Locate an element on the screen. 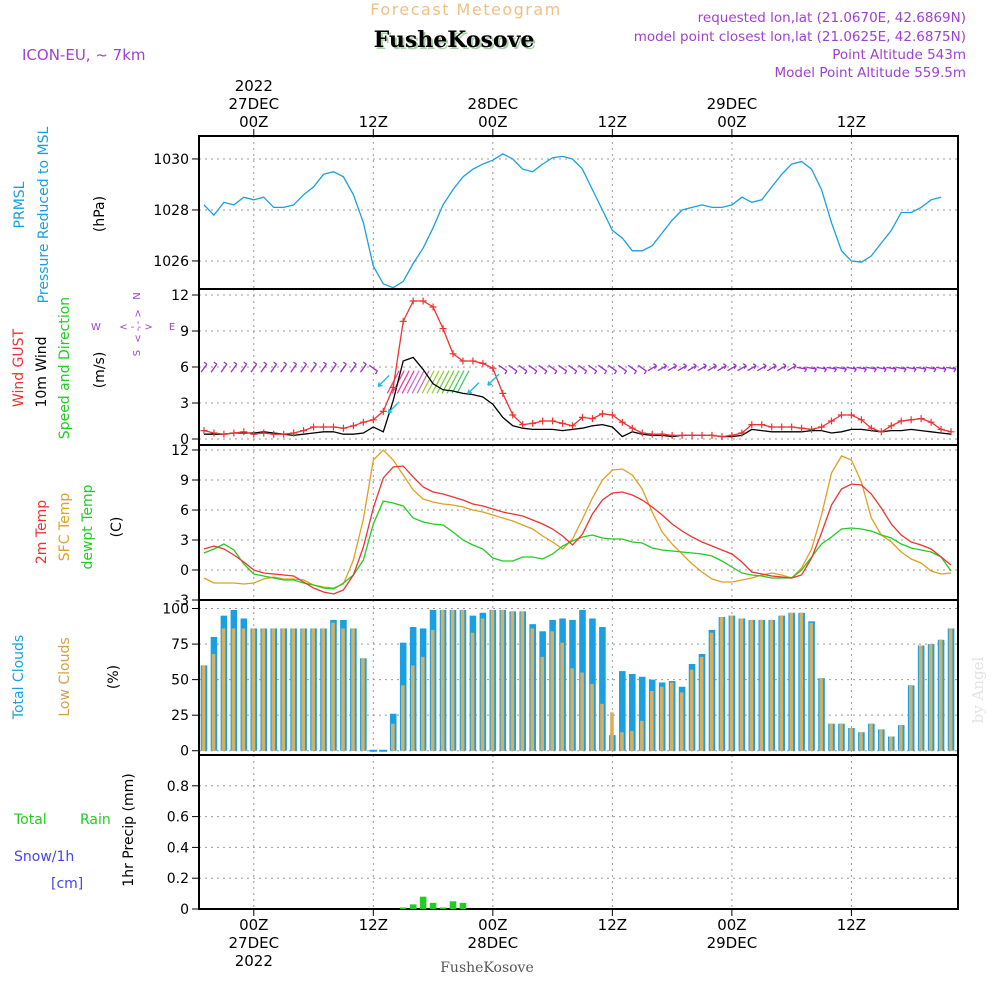  y-tick-label: 0.2 is located at coordinates (178, 879).